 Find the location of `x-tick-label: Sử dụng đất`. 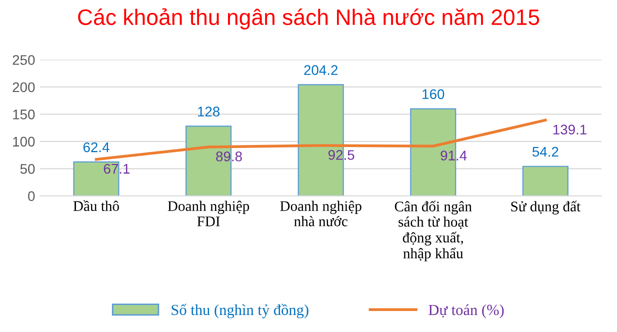

x-tick-label: Sử dụng đất is located at coordinates (545, 207).